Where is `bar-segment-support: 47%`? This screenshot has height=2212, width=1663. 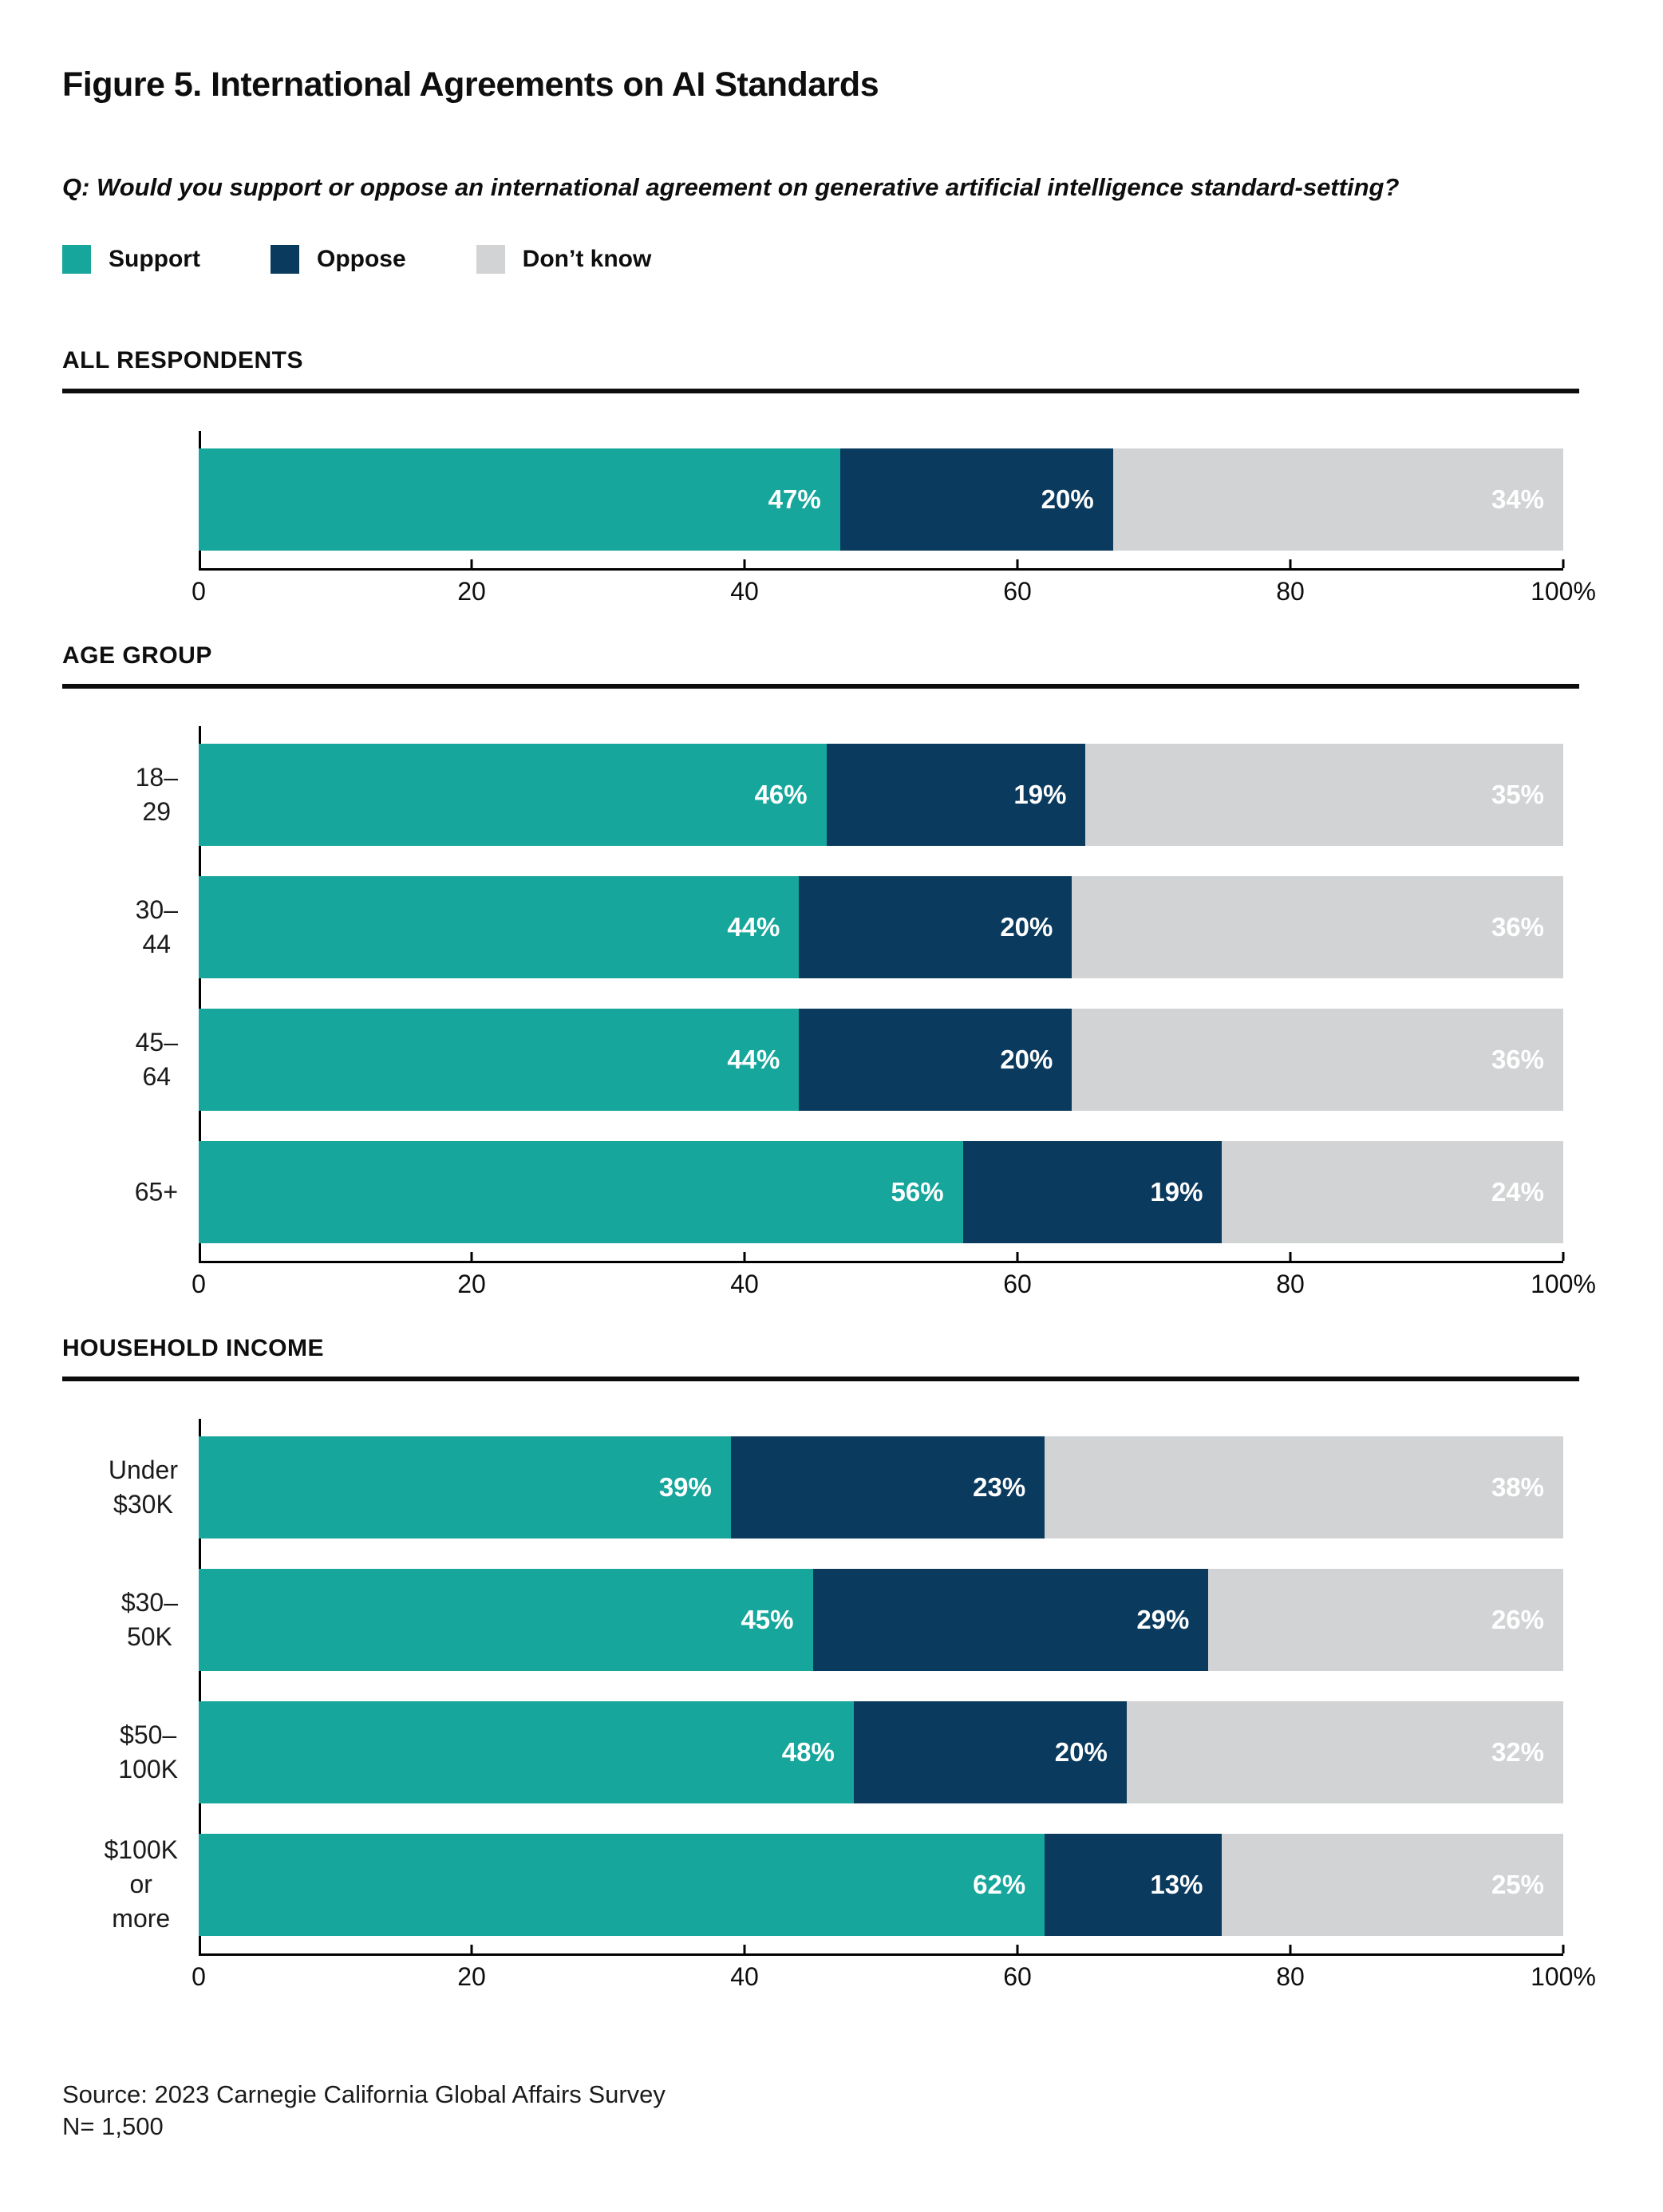 bar-segment-support: 47% is located at coordinates (519, 499).